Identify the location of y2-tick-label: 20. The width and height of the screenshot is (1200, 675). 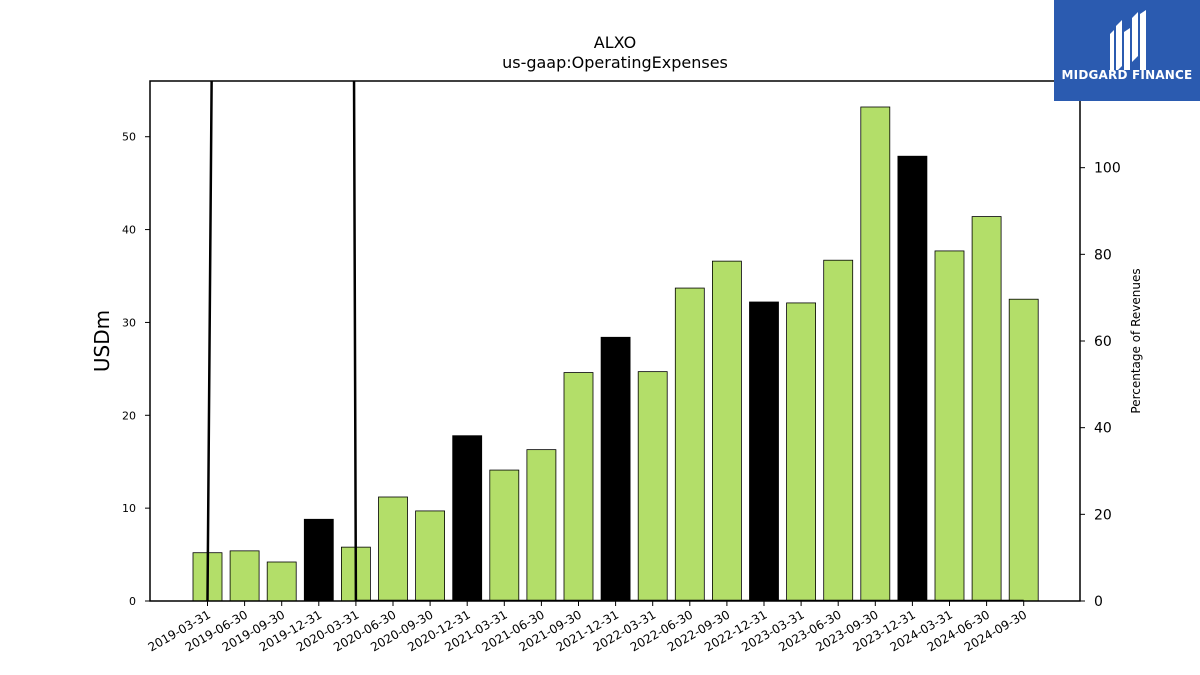
(1103, 515).